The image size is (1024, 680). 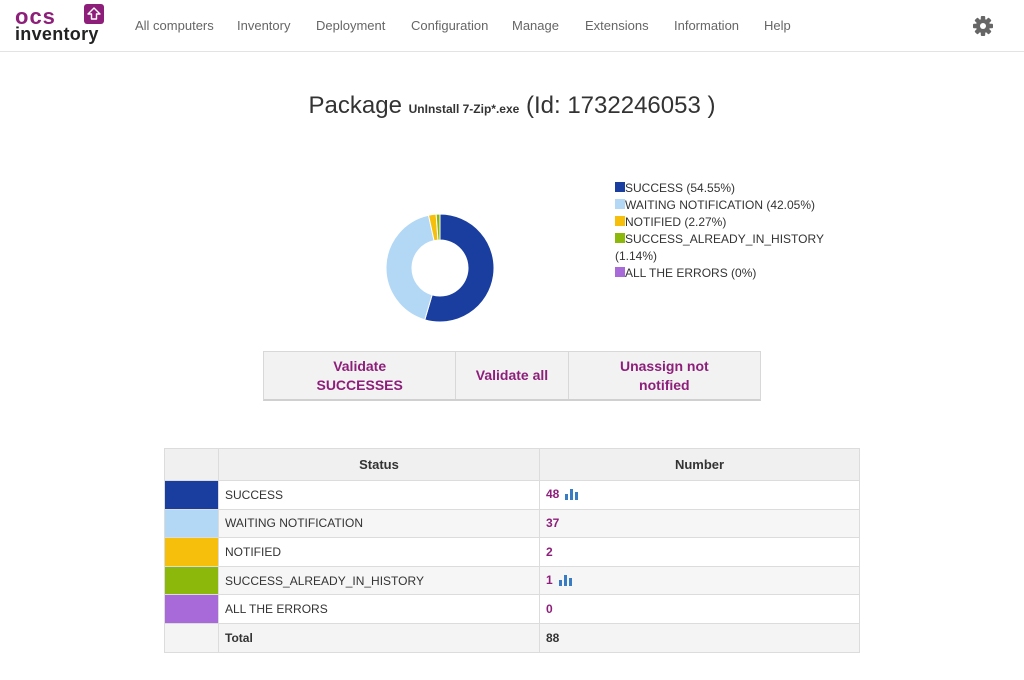 What do you see at coordinates (379, 609) in the screenshot?
I see `status-label: ALL THE ERRORS` at bounding box center [379, 609].